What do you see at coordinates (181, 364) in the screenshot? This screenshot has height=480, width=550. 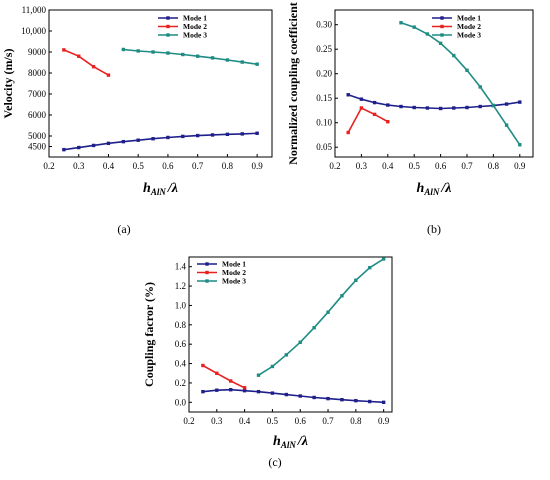 I see `y-tick-label: 0.4` at bounding box center [181, 364].